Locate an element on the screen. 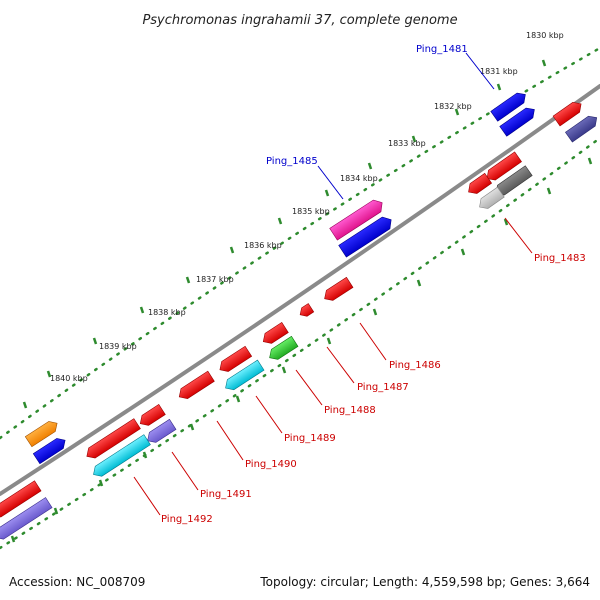 The image size is (600, 600). label-ping-1486: Ping_1486 is located at coordinates (415, 365).